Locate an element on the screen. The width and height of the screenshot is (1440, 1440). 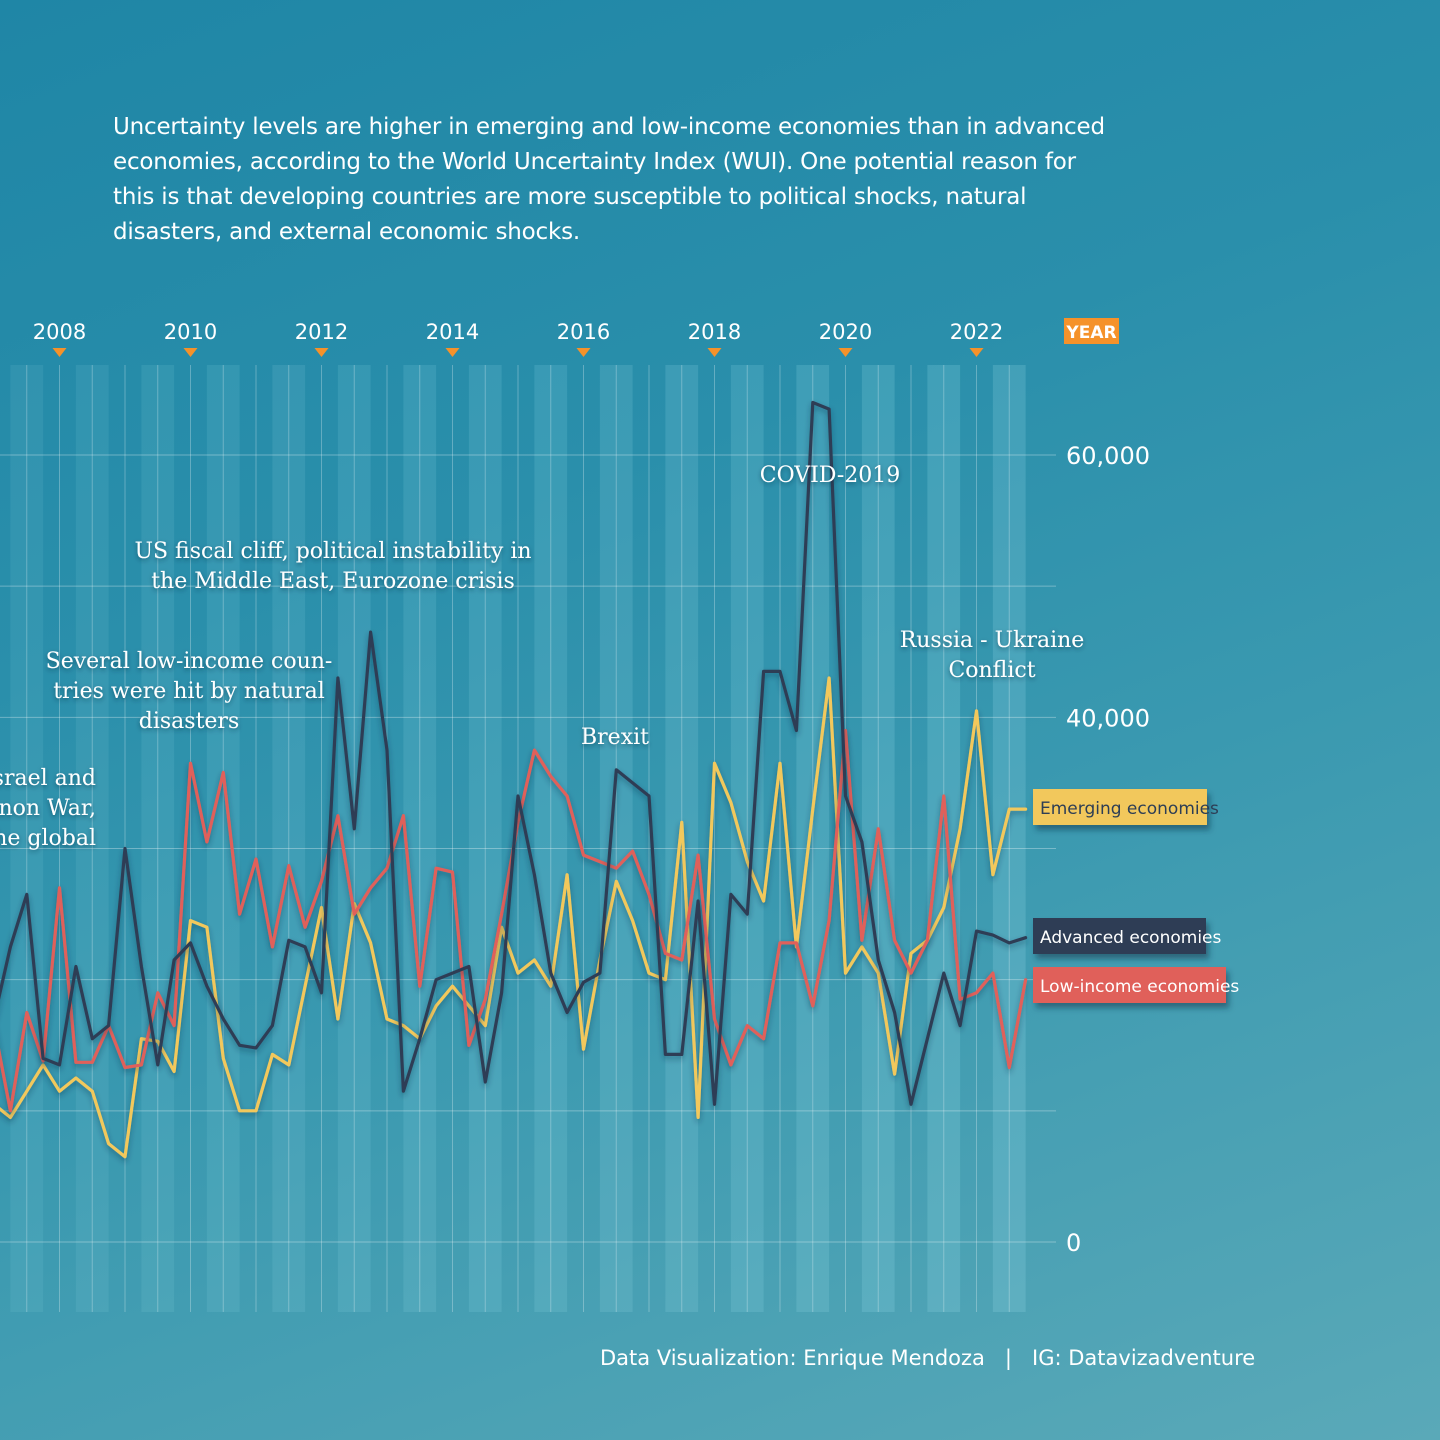
x-tick-label: 2008 is located at coordinates (59, 332).